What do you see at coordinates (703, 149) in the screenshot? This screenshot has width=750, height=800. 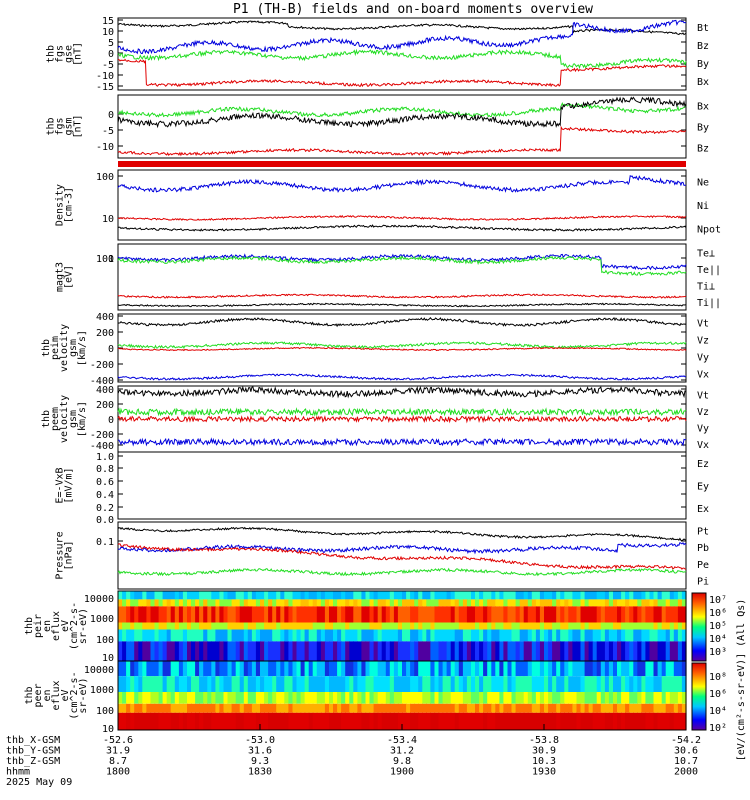 I see `legend-fgs_gsm-2: Bz` at bounding box center [703, 149].